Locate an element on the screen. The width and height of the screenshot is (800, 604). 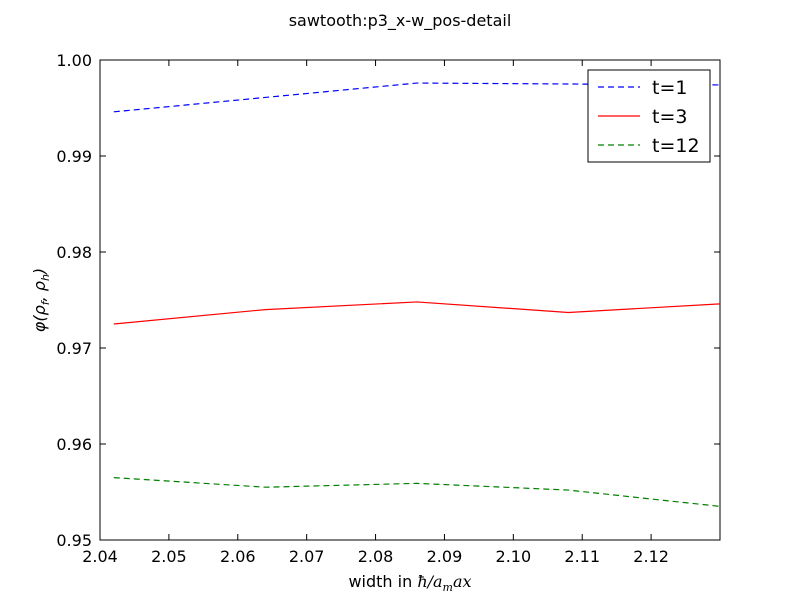
x-axis-label-math-tail: ax is located at coordinates (462, 581).